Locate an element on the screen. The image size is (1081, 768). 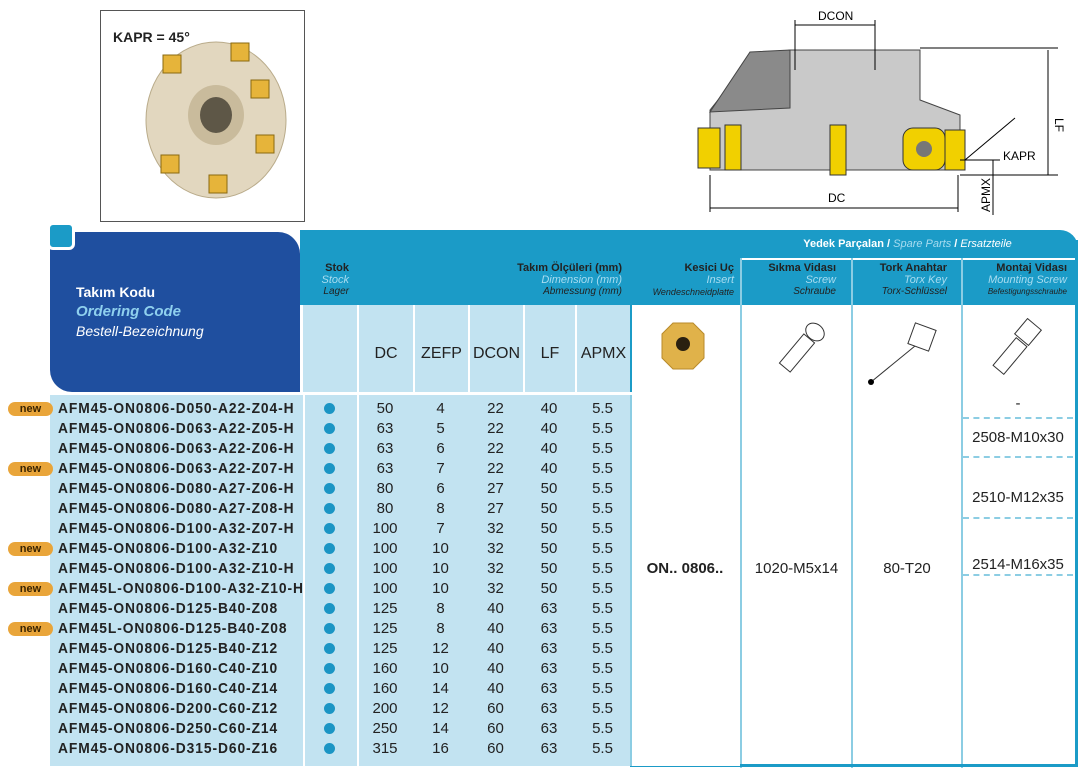
lf-label: LF is located at coordinates (1059, 125).